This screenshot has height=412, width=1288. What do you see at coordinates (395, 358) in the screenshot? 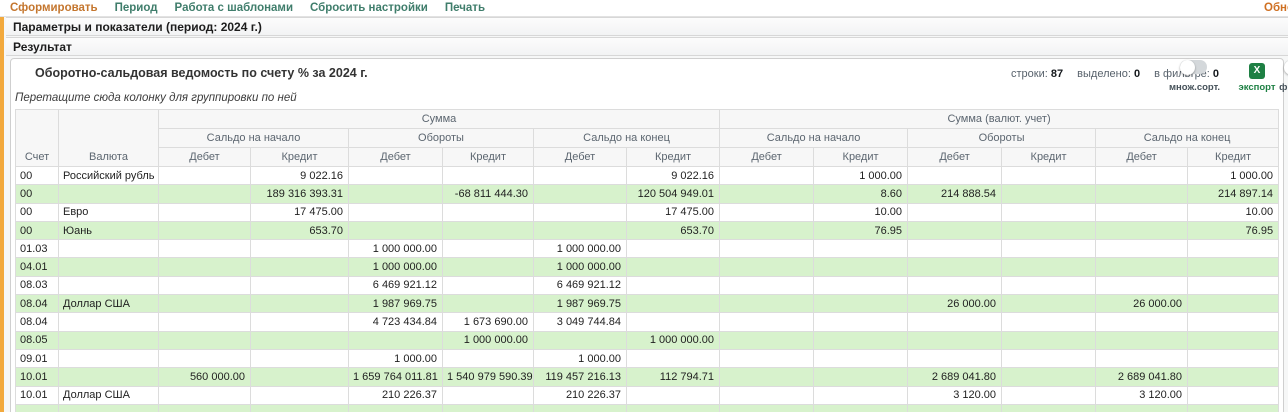
I see `value-cell: 1 000.00` at bounding box center [395, 358].